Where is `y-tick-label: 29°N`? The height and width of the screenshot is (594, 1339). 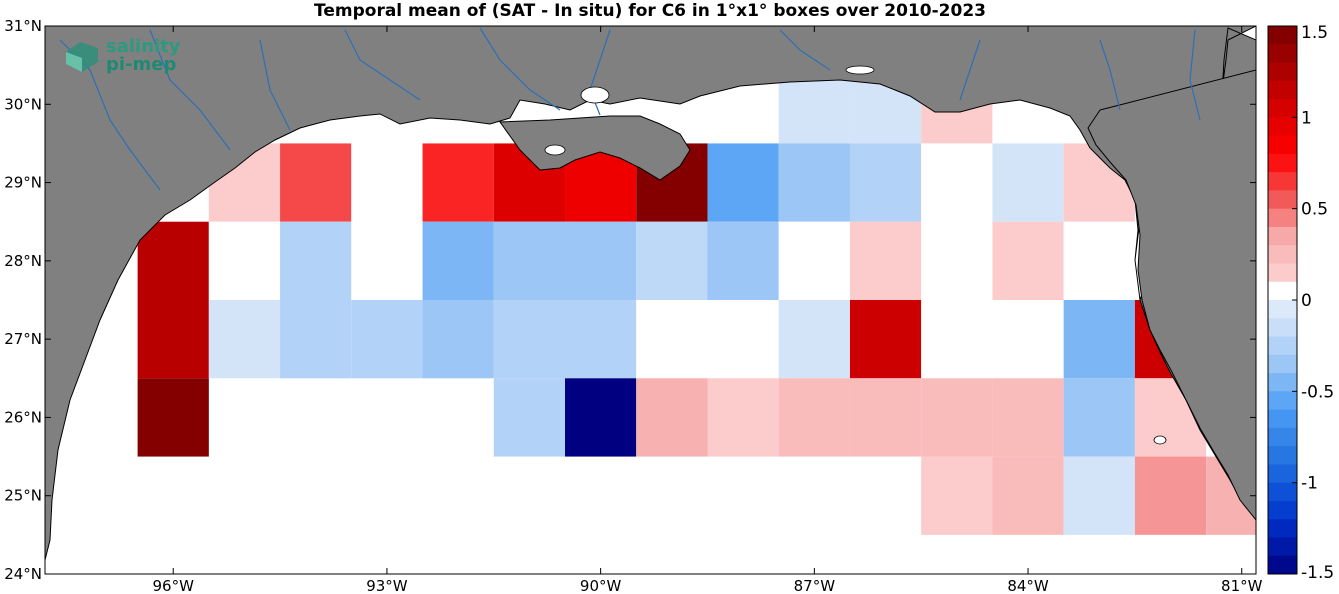
y-tick-label: 29°N is located at coordinates (23, 183).